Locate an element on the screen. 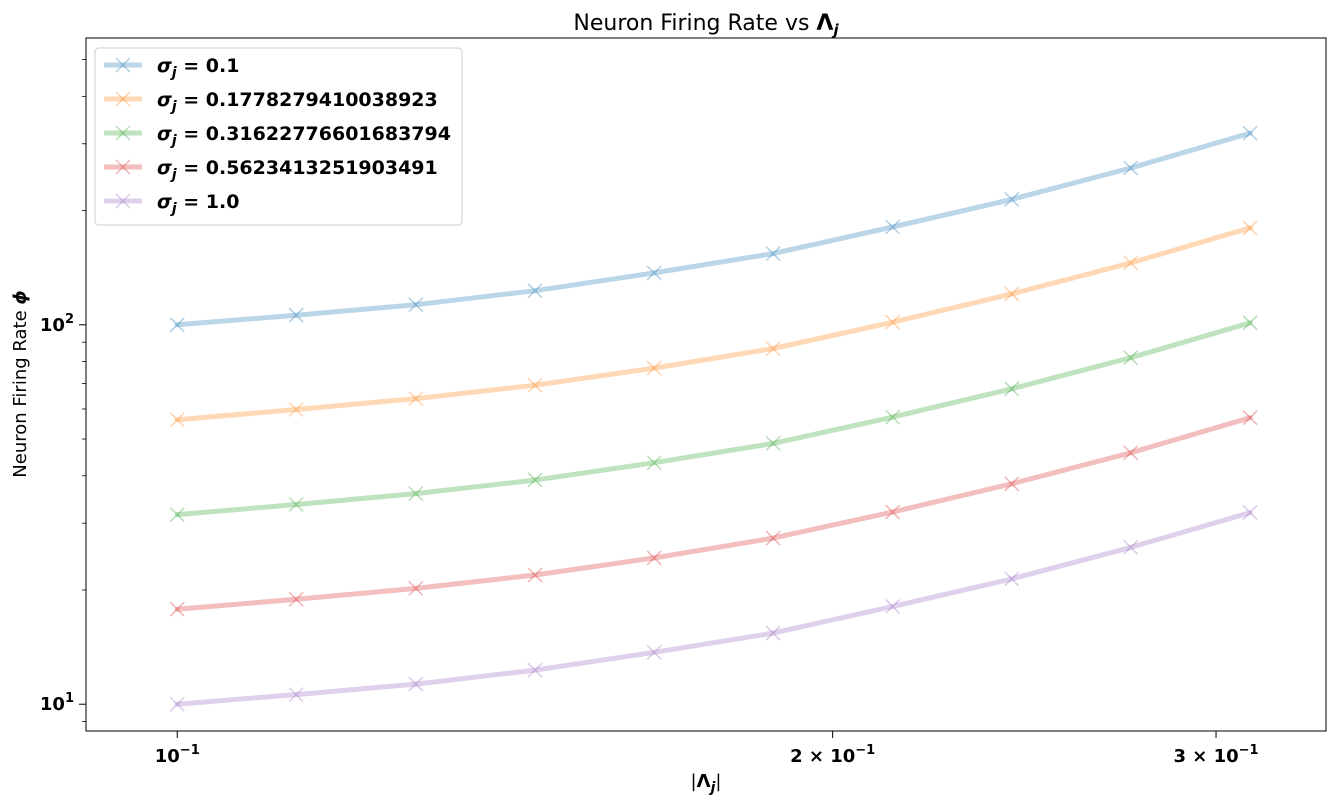 Image resolution: width=1335 pixels, height=804 pixels. legend-label: σj = 1.0 is located at coordinates (198, 204).